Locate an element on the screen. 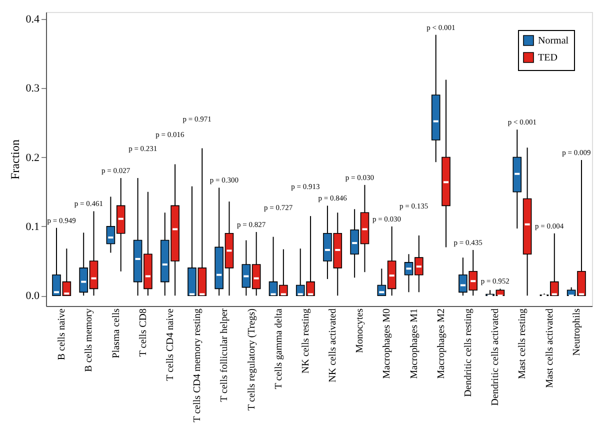 This screenshot has width=600, height=430. x-tick-label: Macrophages M2 is located at coordinates (441, 343).